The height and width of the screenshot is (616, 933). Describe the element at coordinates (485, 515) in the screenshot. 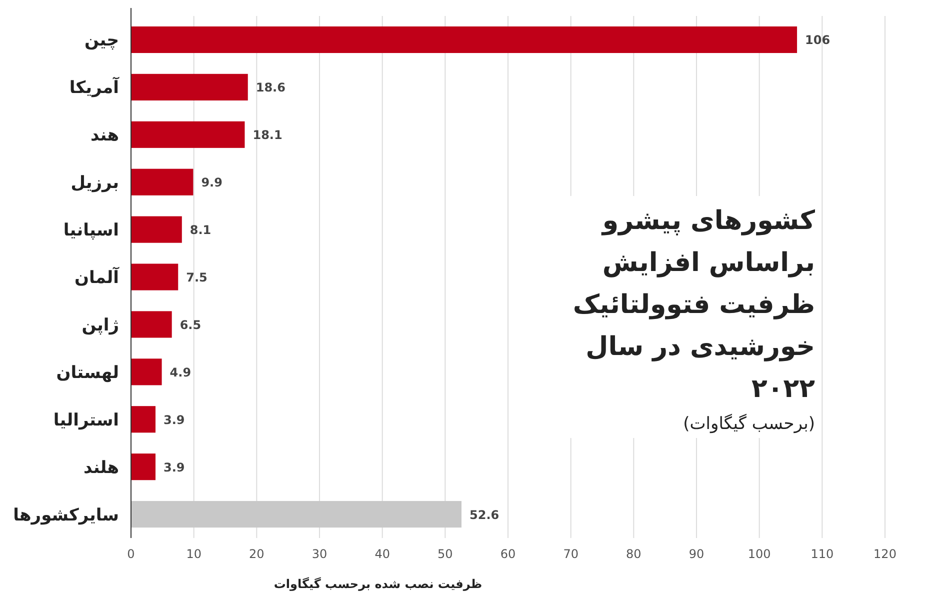

I see `data-label: 52.6` at that location.